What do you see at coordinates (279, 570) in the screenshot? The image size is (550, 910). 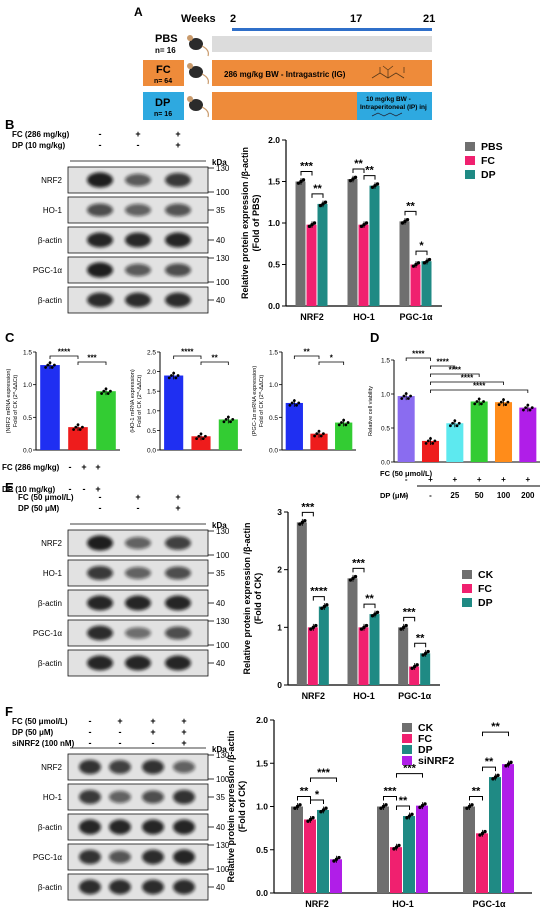 I see `y-tick-label: 2` at bounding box center [279, 570].